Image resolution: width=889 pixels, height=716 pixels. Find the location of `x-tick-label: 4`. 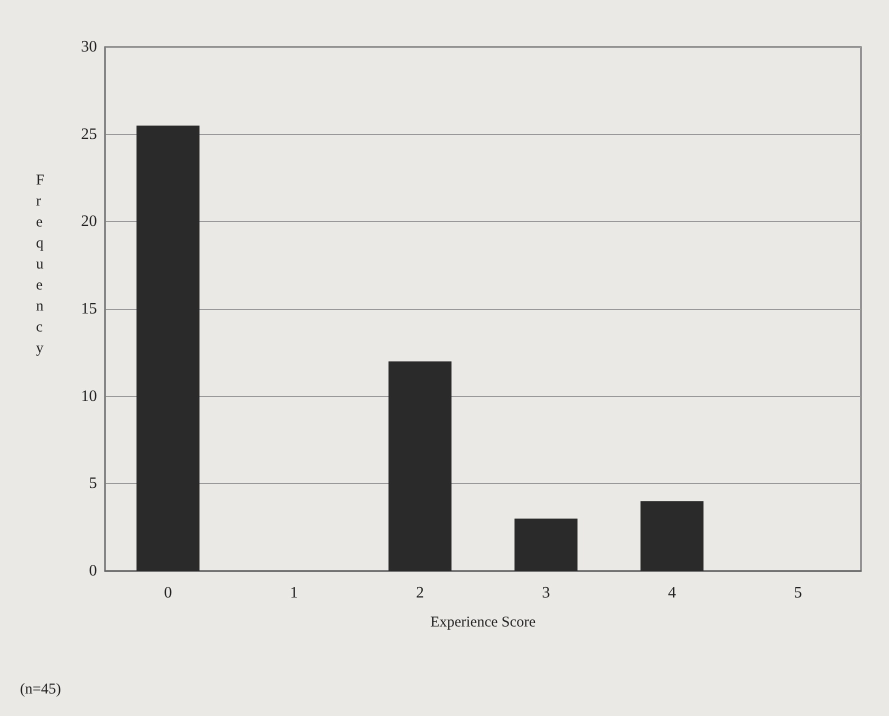

x-tick-label: 4 is located at coordinates (672, 593).